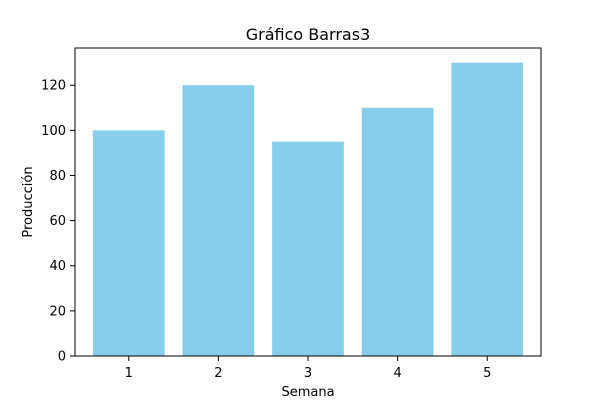 The height and width of the screenshot is (400, 600). I want to click on x-tick-label: 3, so click(308, 373).